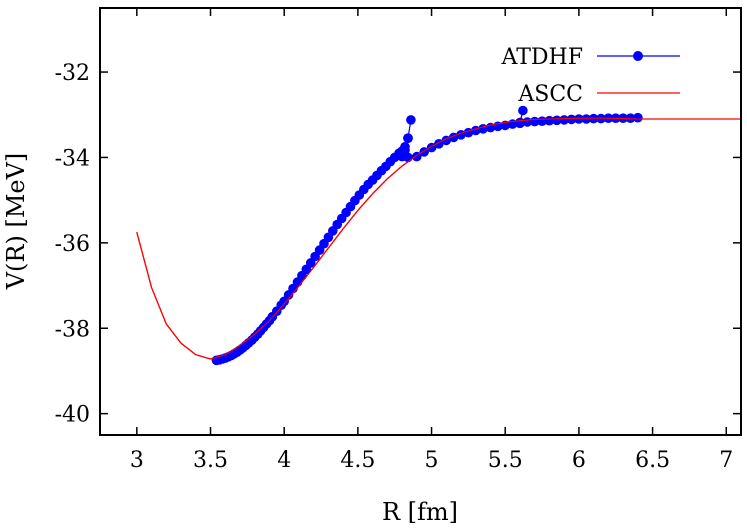 The width and height of the screenshot is (747, 528). I want to click on legend-label-atdhf: ATDHF, so click(542, 57).